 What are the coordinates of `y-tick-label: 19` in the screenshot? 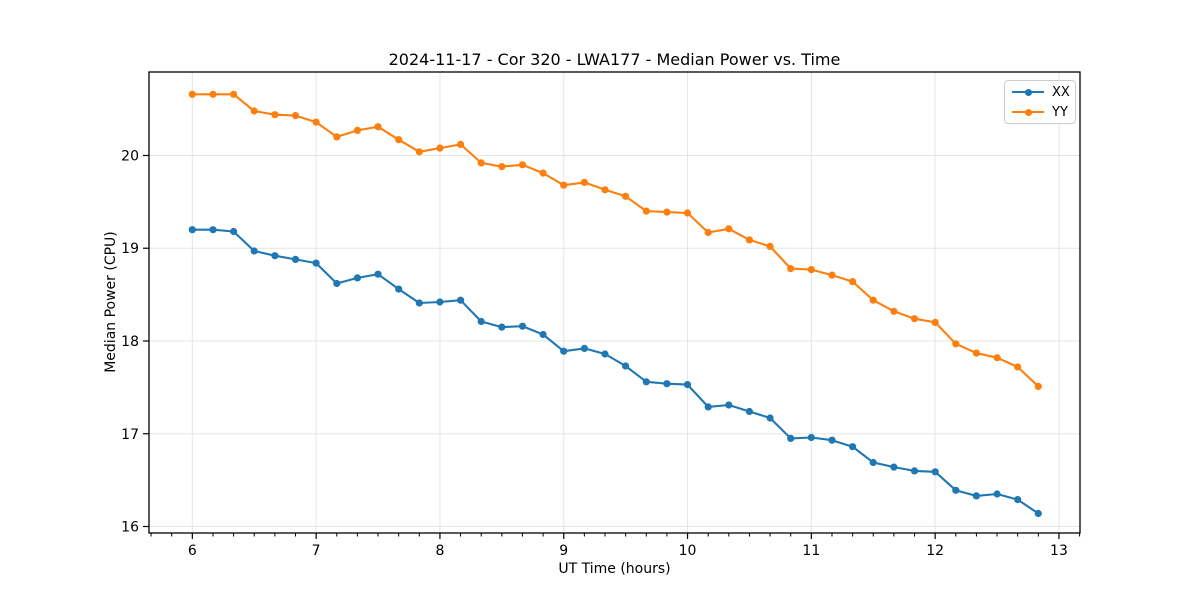 It's located at (130, 249).